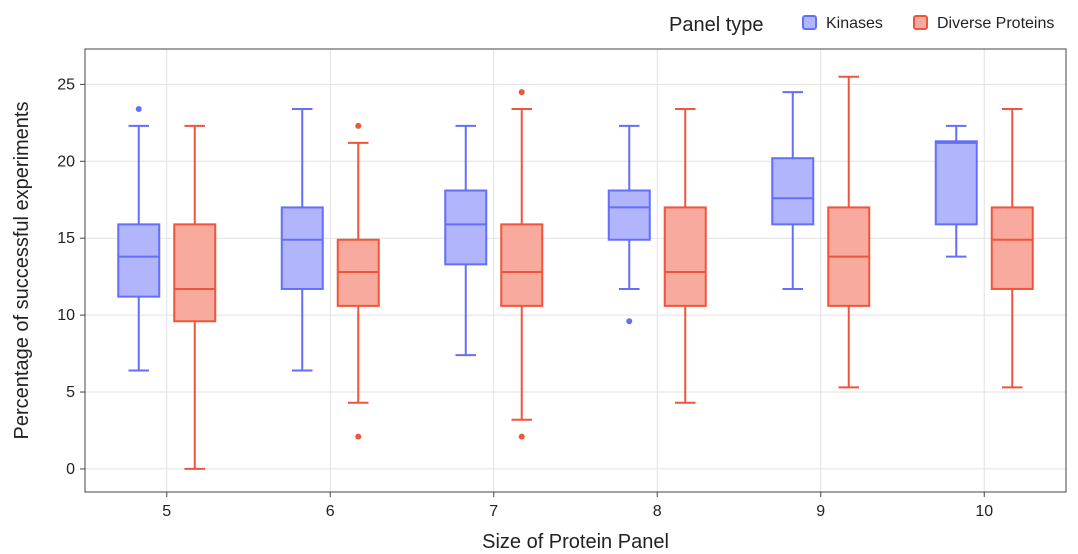  What do you see at coordinates (984, 511) in the screenshot?
I see `x-tick-label: 10` at bounding box center [984, 511].